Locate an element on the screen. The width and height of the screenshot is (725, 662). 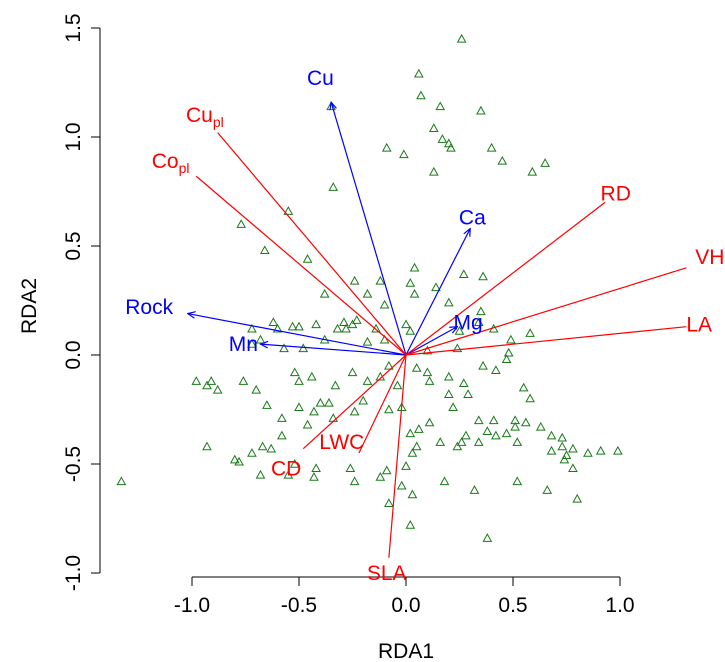
vector-label-sla: SLA is located at coordinates (387, 573).